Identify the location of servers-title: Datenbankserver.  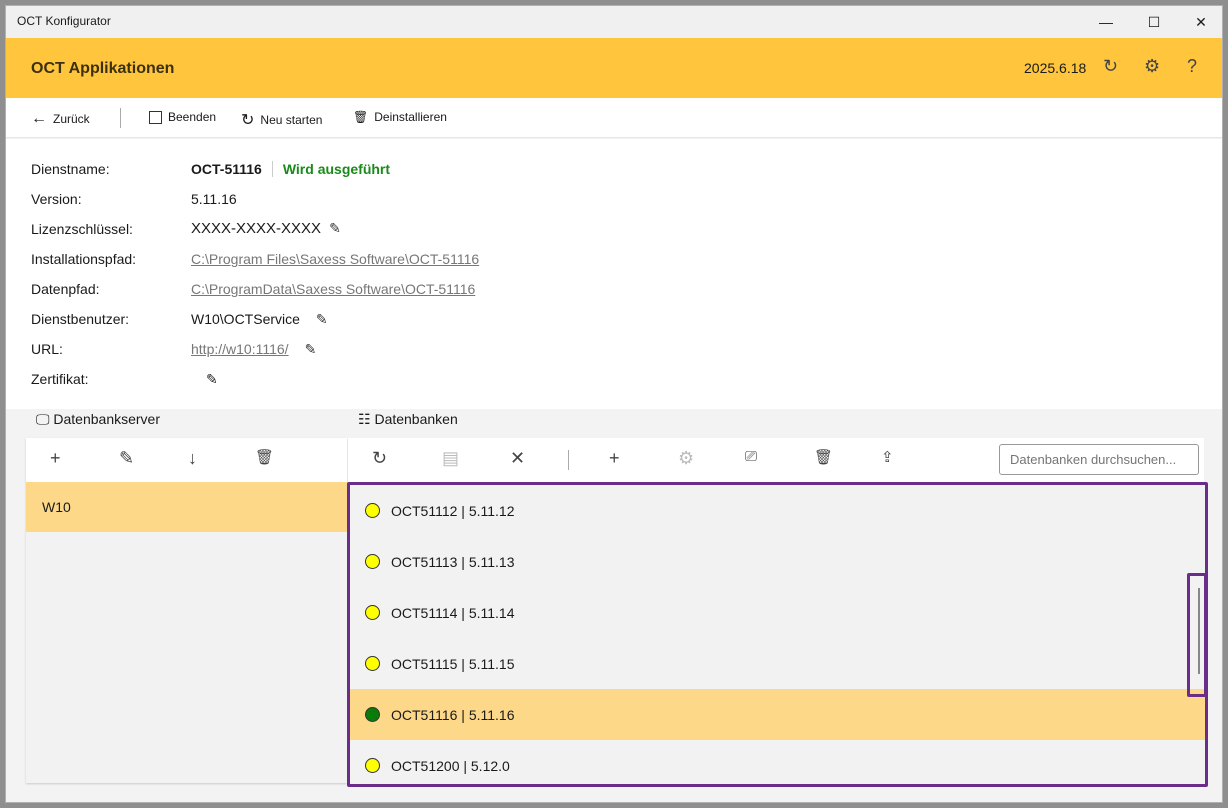
(107, 419).